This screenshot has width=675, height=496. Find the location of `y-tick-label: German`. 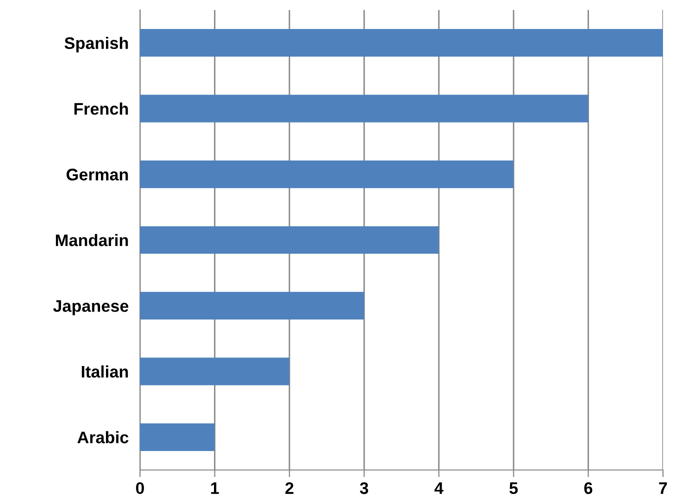

y-tick-label: German is located at coordinates (97, 174).